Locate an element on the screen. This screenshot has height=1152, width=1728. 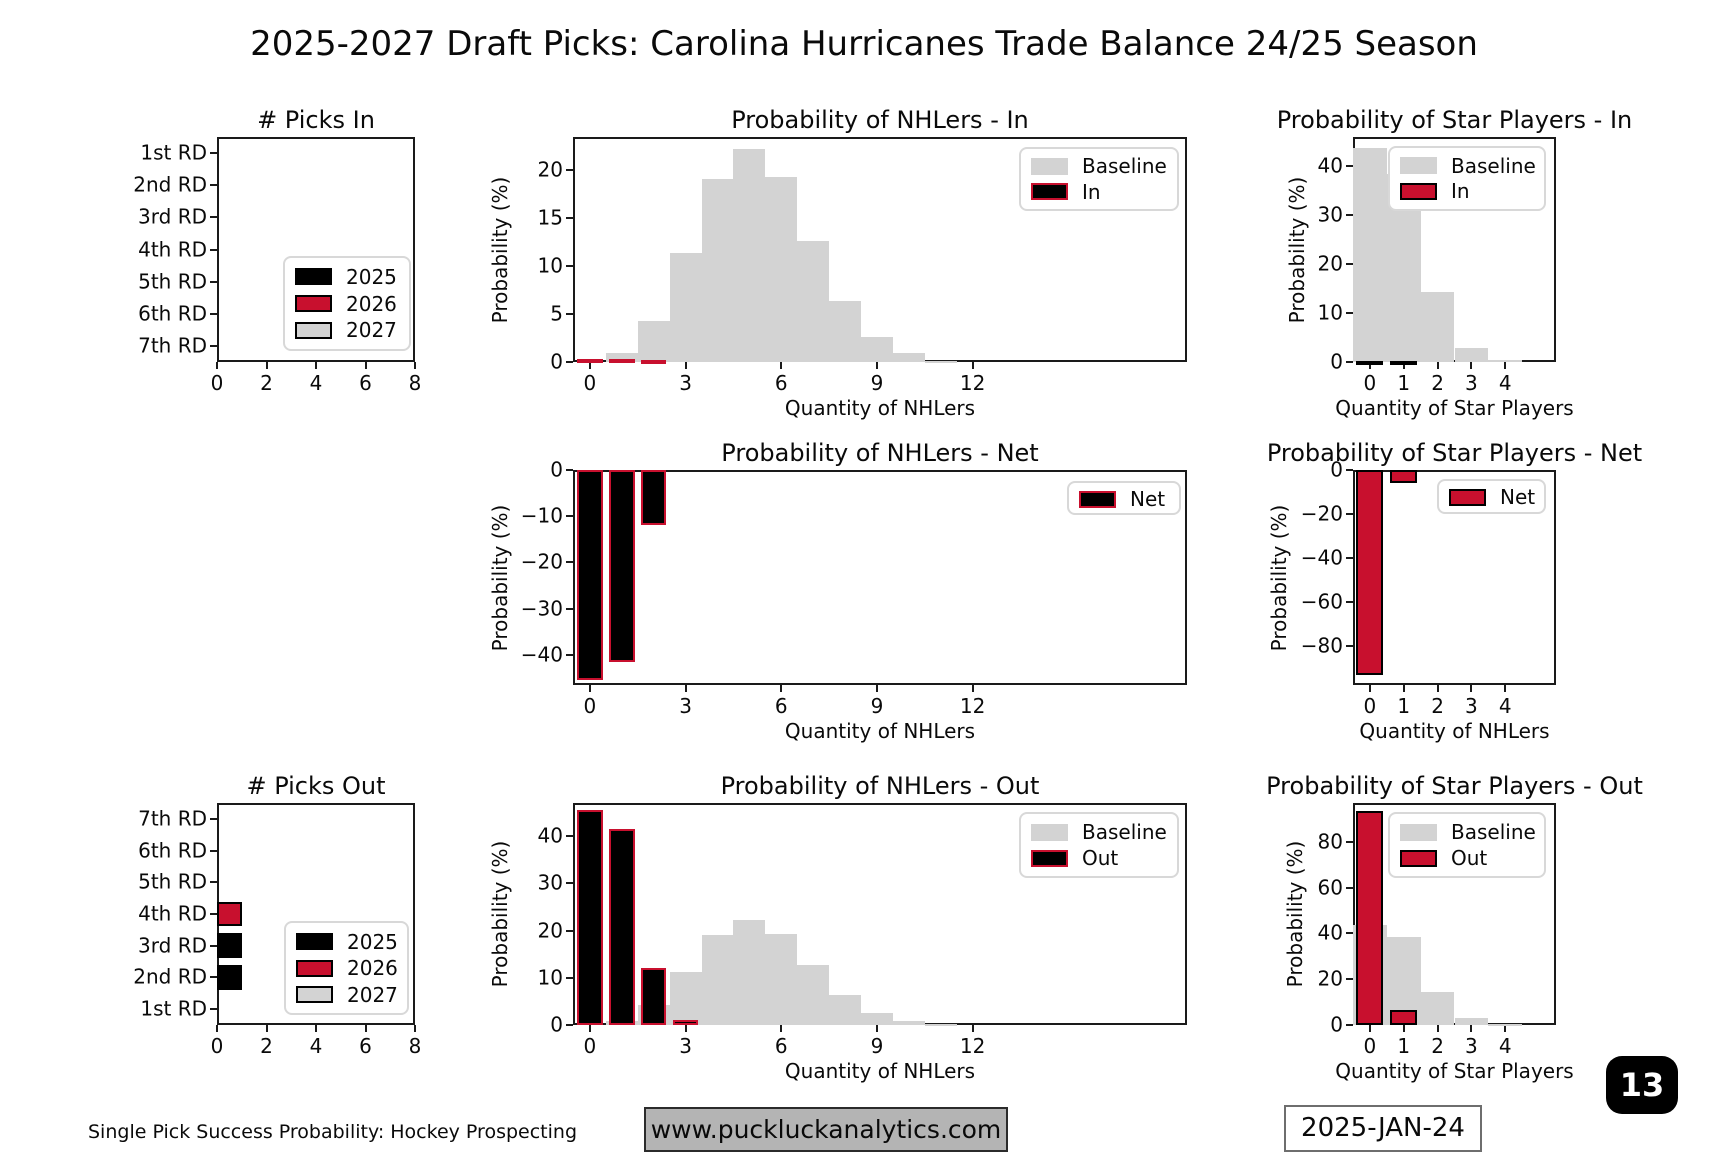
bar-in is located at coordinates (622, 361).